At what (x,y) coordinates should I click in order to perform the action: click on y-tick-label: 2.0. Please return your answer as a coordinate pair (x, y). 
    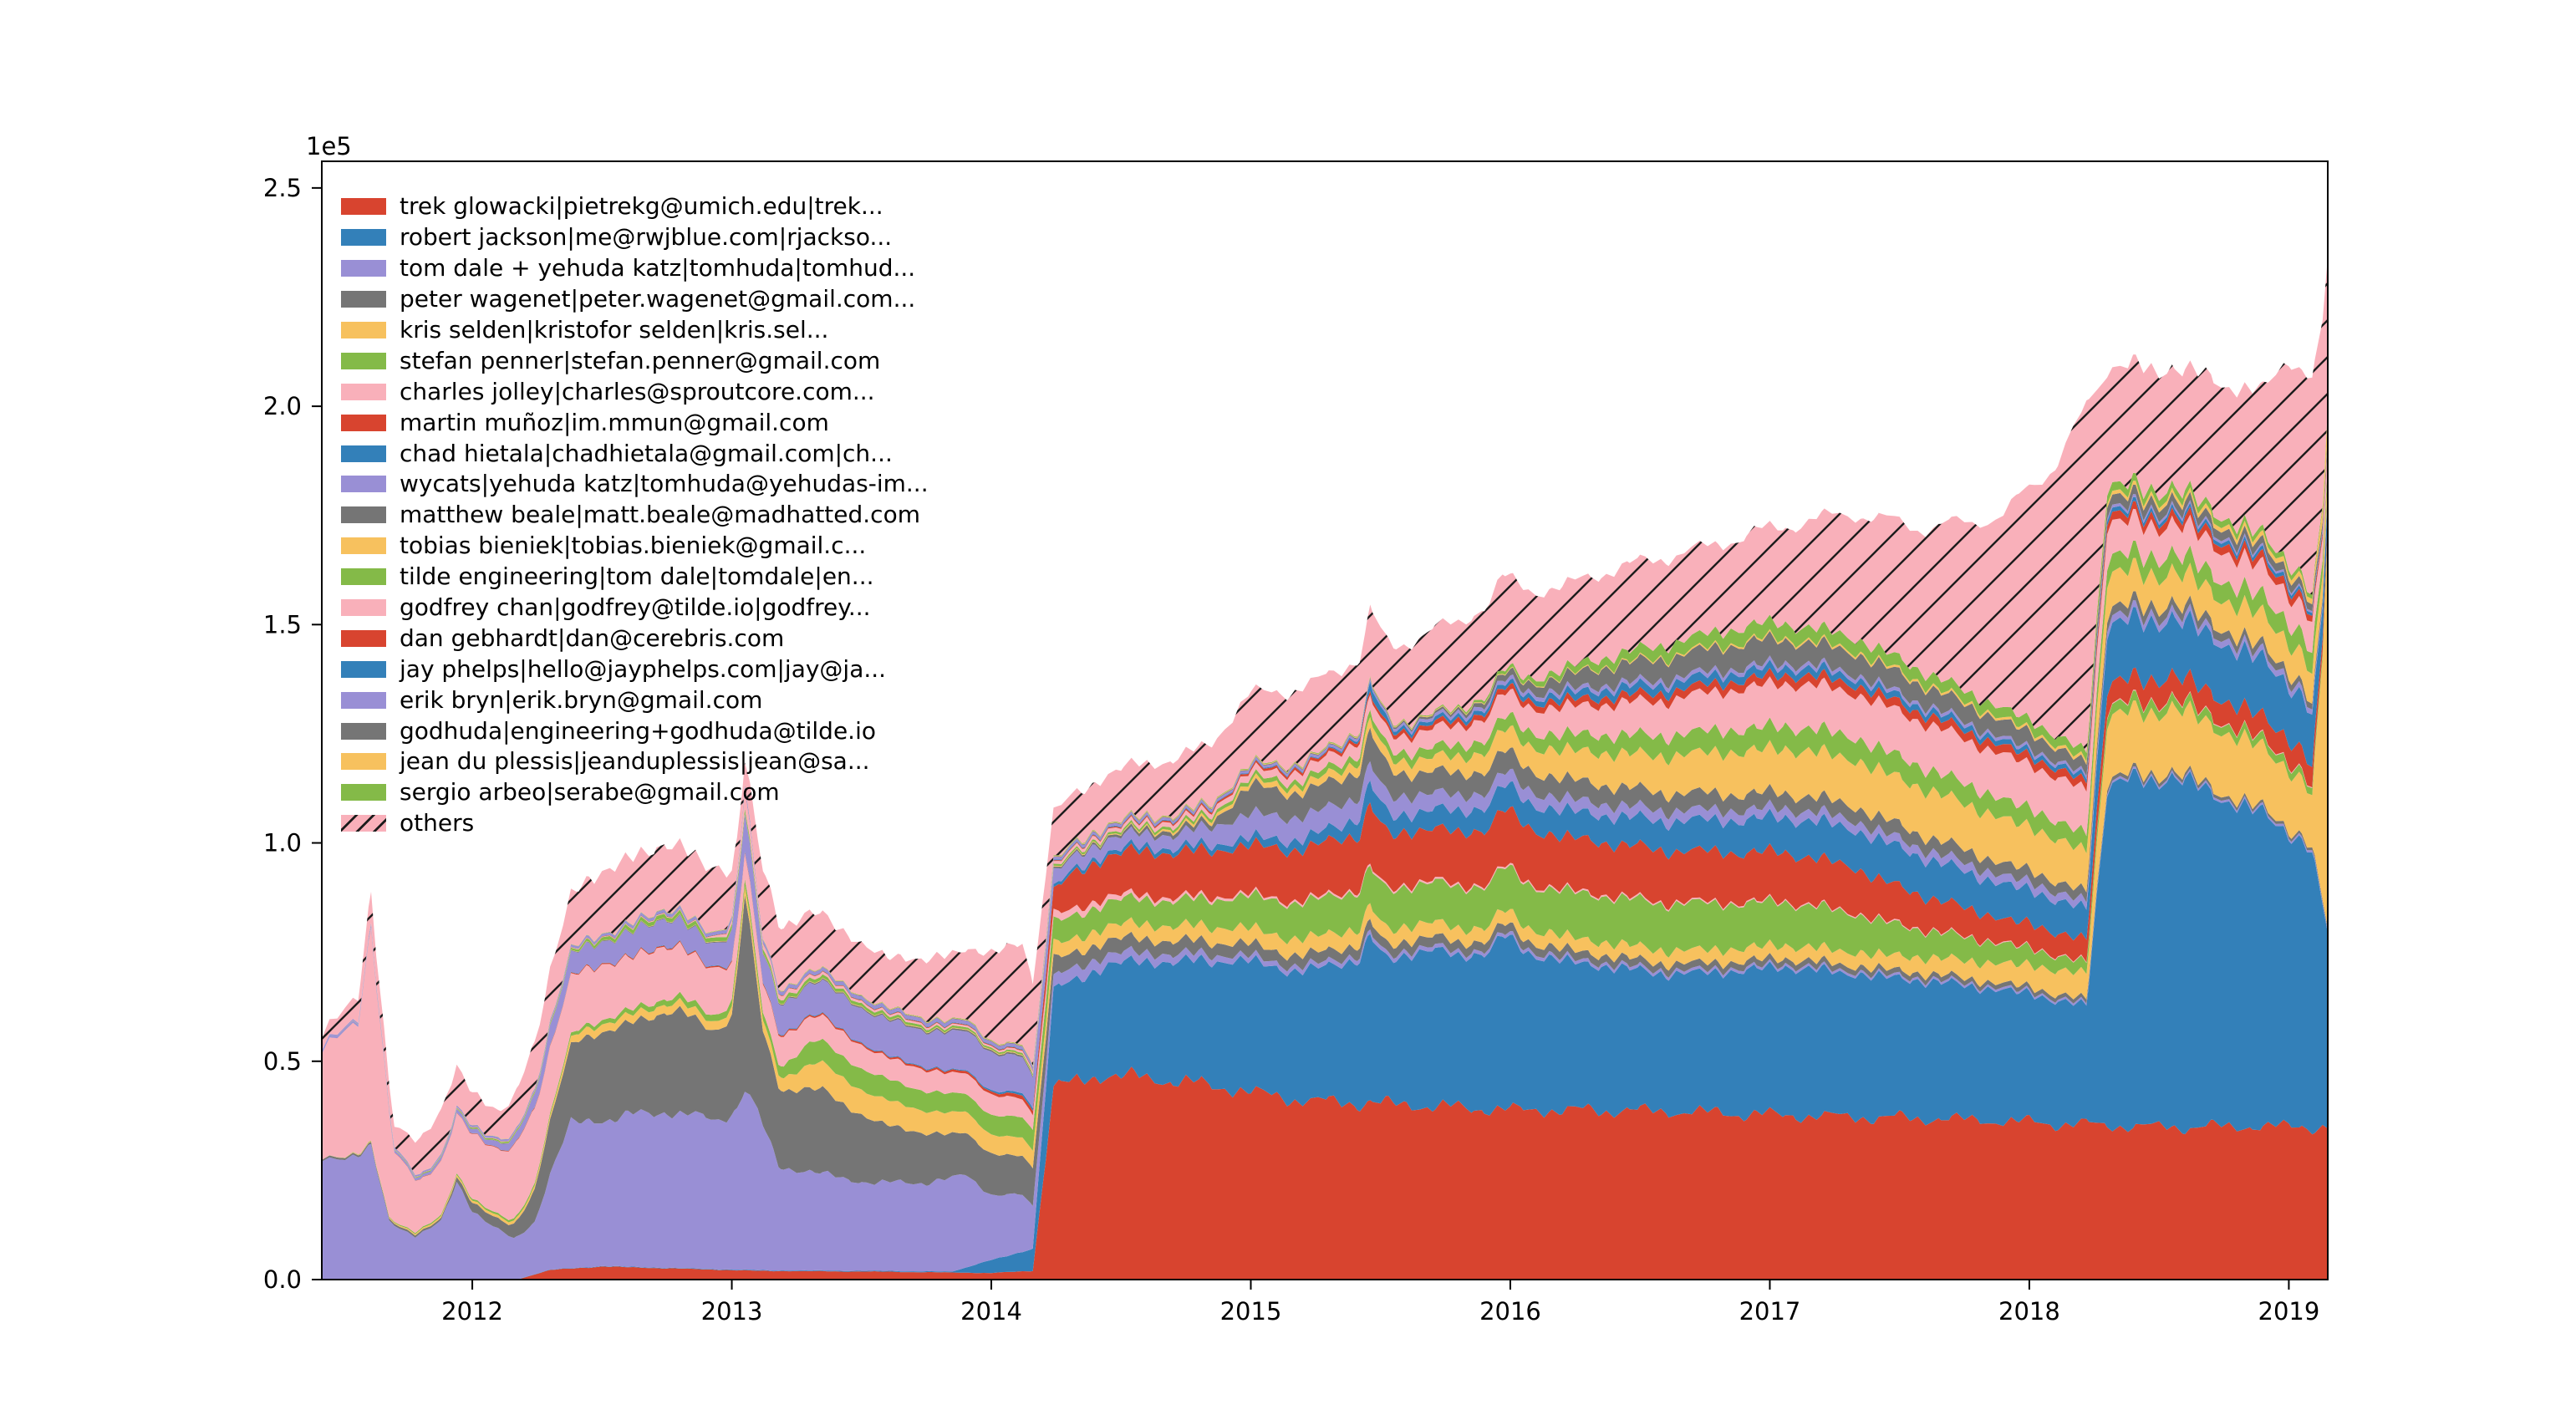
    Looking at the image, I should click on (282, 406).